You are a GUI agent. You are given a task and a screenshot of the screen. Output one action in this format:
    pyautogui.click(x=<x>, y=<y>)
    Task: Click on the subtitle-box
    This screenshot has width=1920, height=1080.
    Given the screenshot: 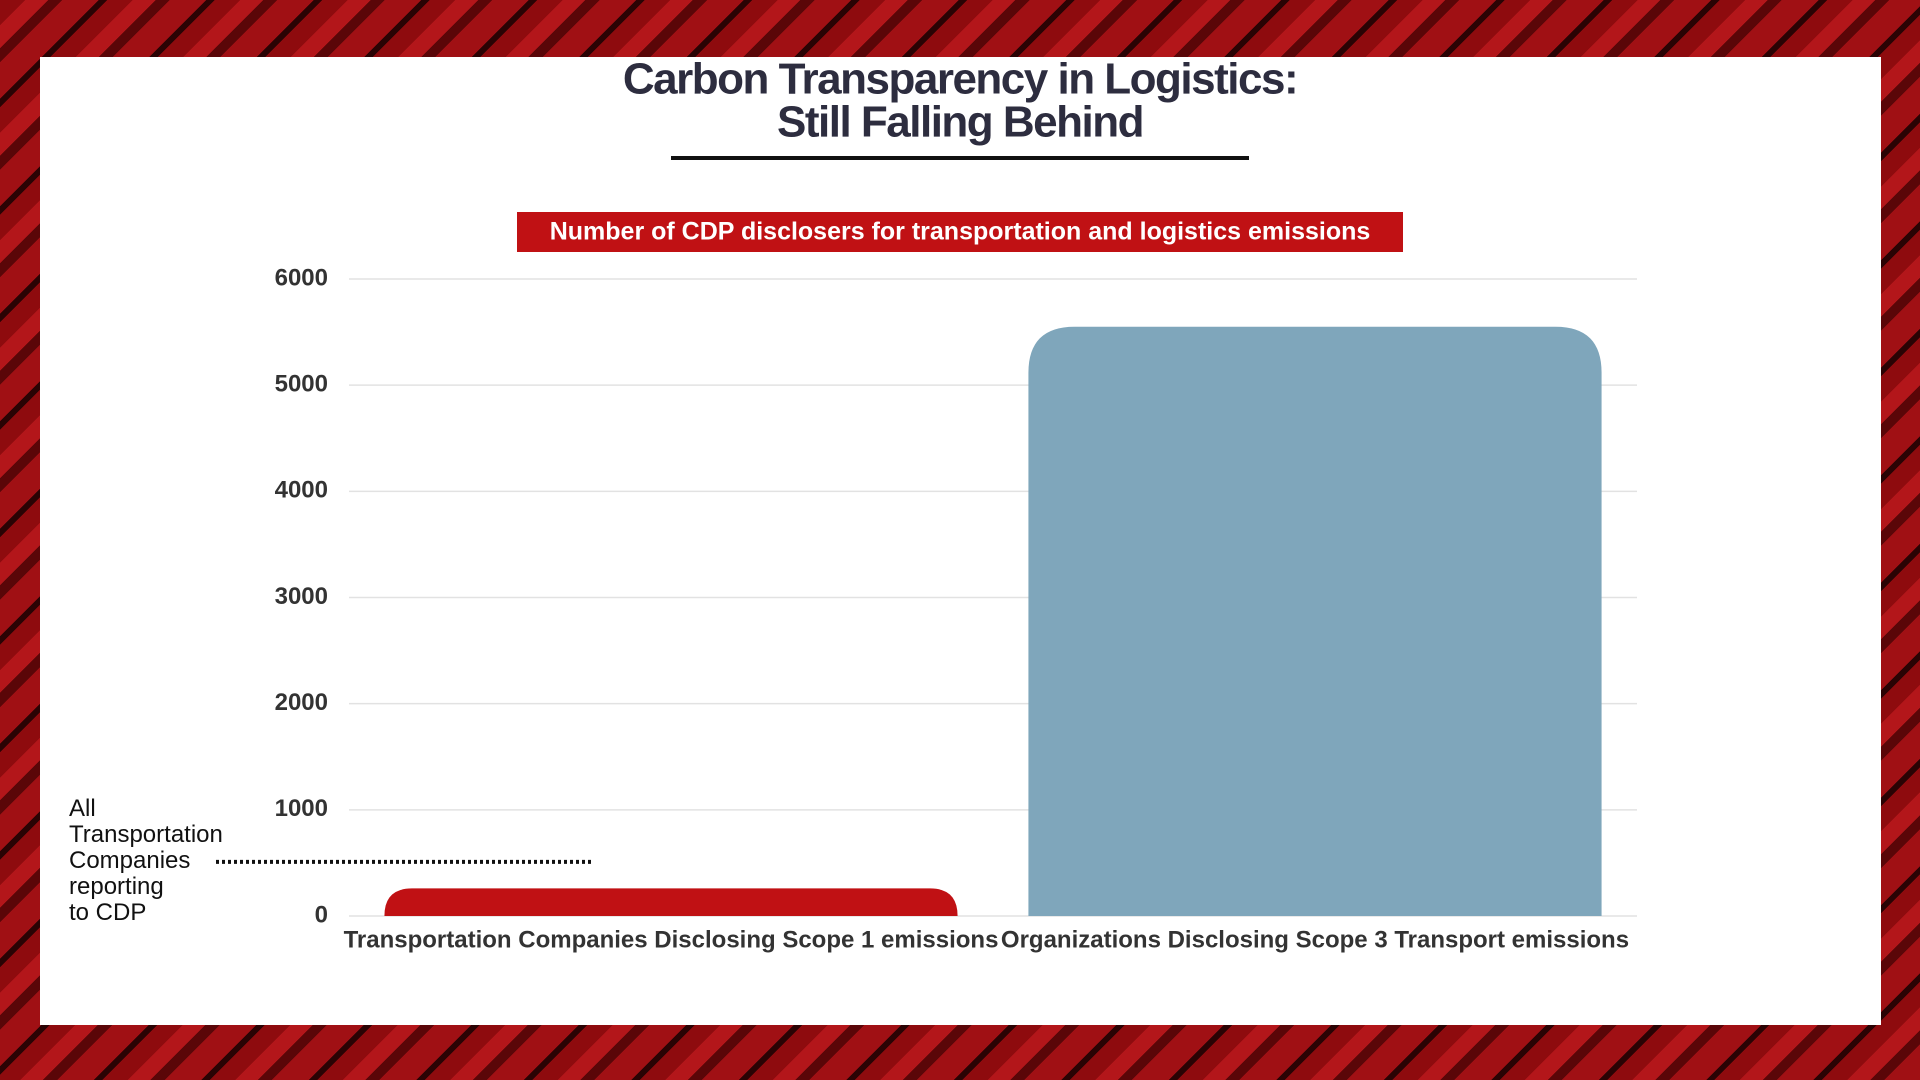 What is the action you would take?
    pyautogui.click(x=960, y=232)
    